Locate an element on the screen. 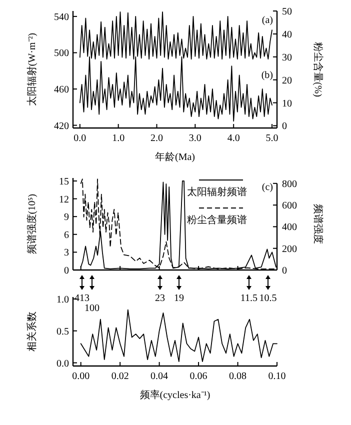 The image size is (351, 425). annotation: 10.5 is located at coordinates (268, 298).